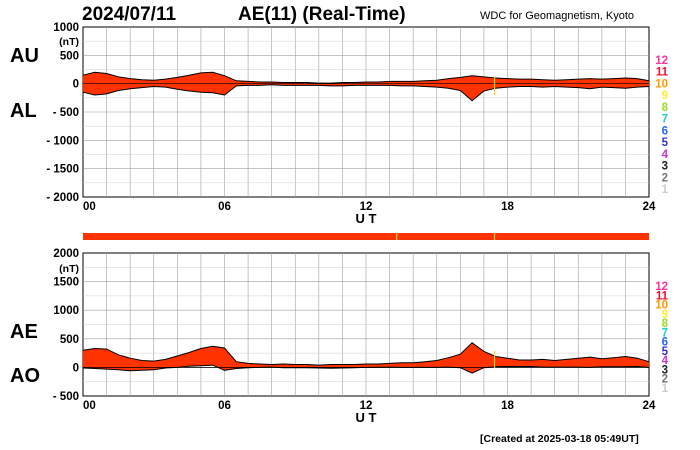 The height and width of the screenshot is (450, 700). I want to click on y-tick-label: - 1500, so click(62, 170).